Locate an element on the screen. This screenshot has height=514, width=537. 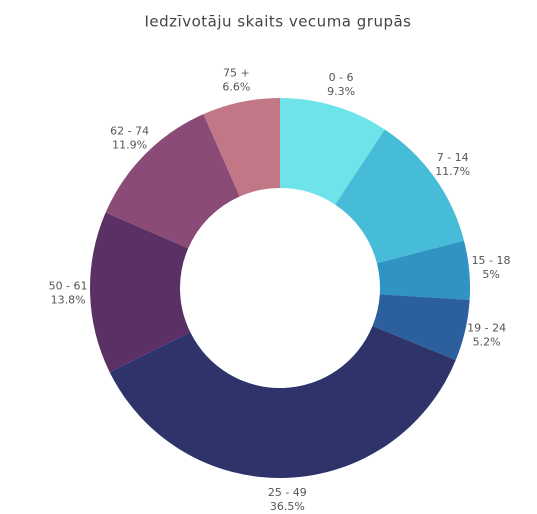
slice-value-label: 5% is located at coordinates (490, 274).